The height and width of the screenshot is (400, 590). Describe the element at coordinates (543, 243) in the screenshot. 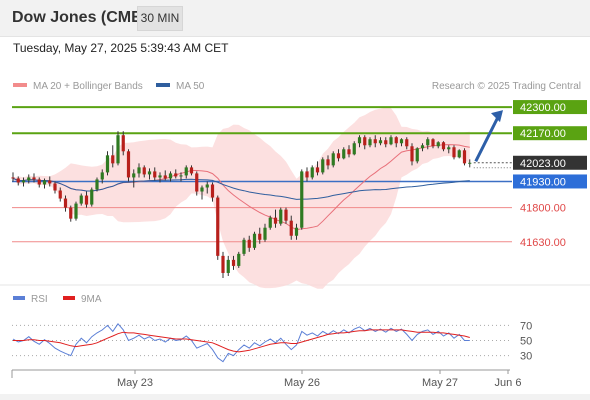

I see `level-label-41630.00: 41630.00` at that location.